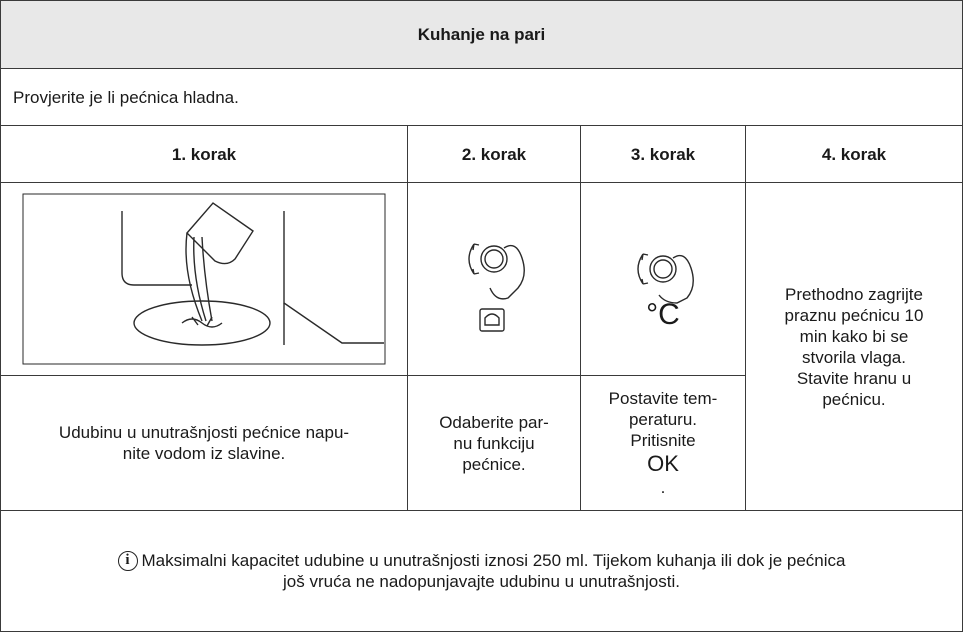 The width and height of the screenshot is (963, 632). What do you see at coordinates (854, 399) in the screenshot?
I see `text-line: pećnicu.` at bounding box center [854, 399].